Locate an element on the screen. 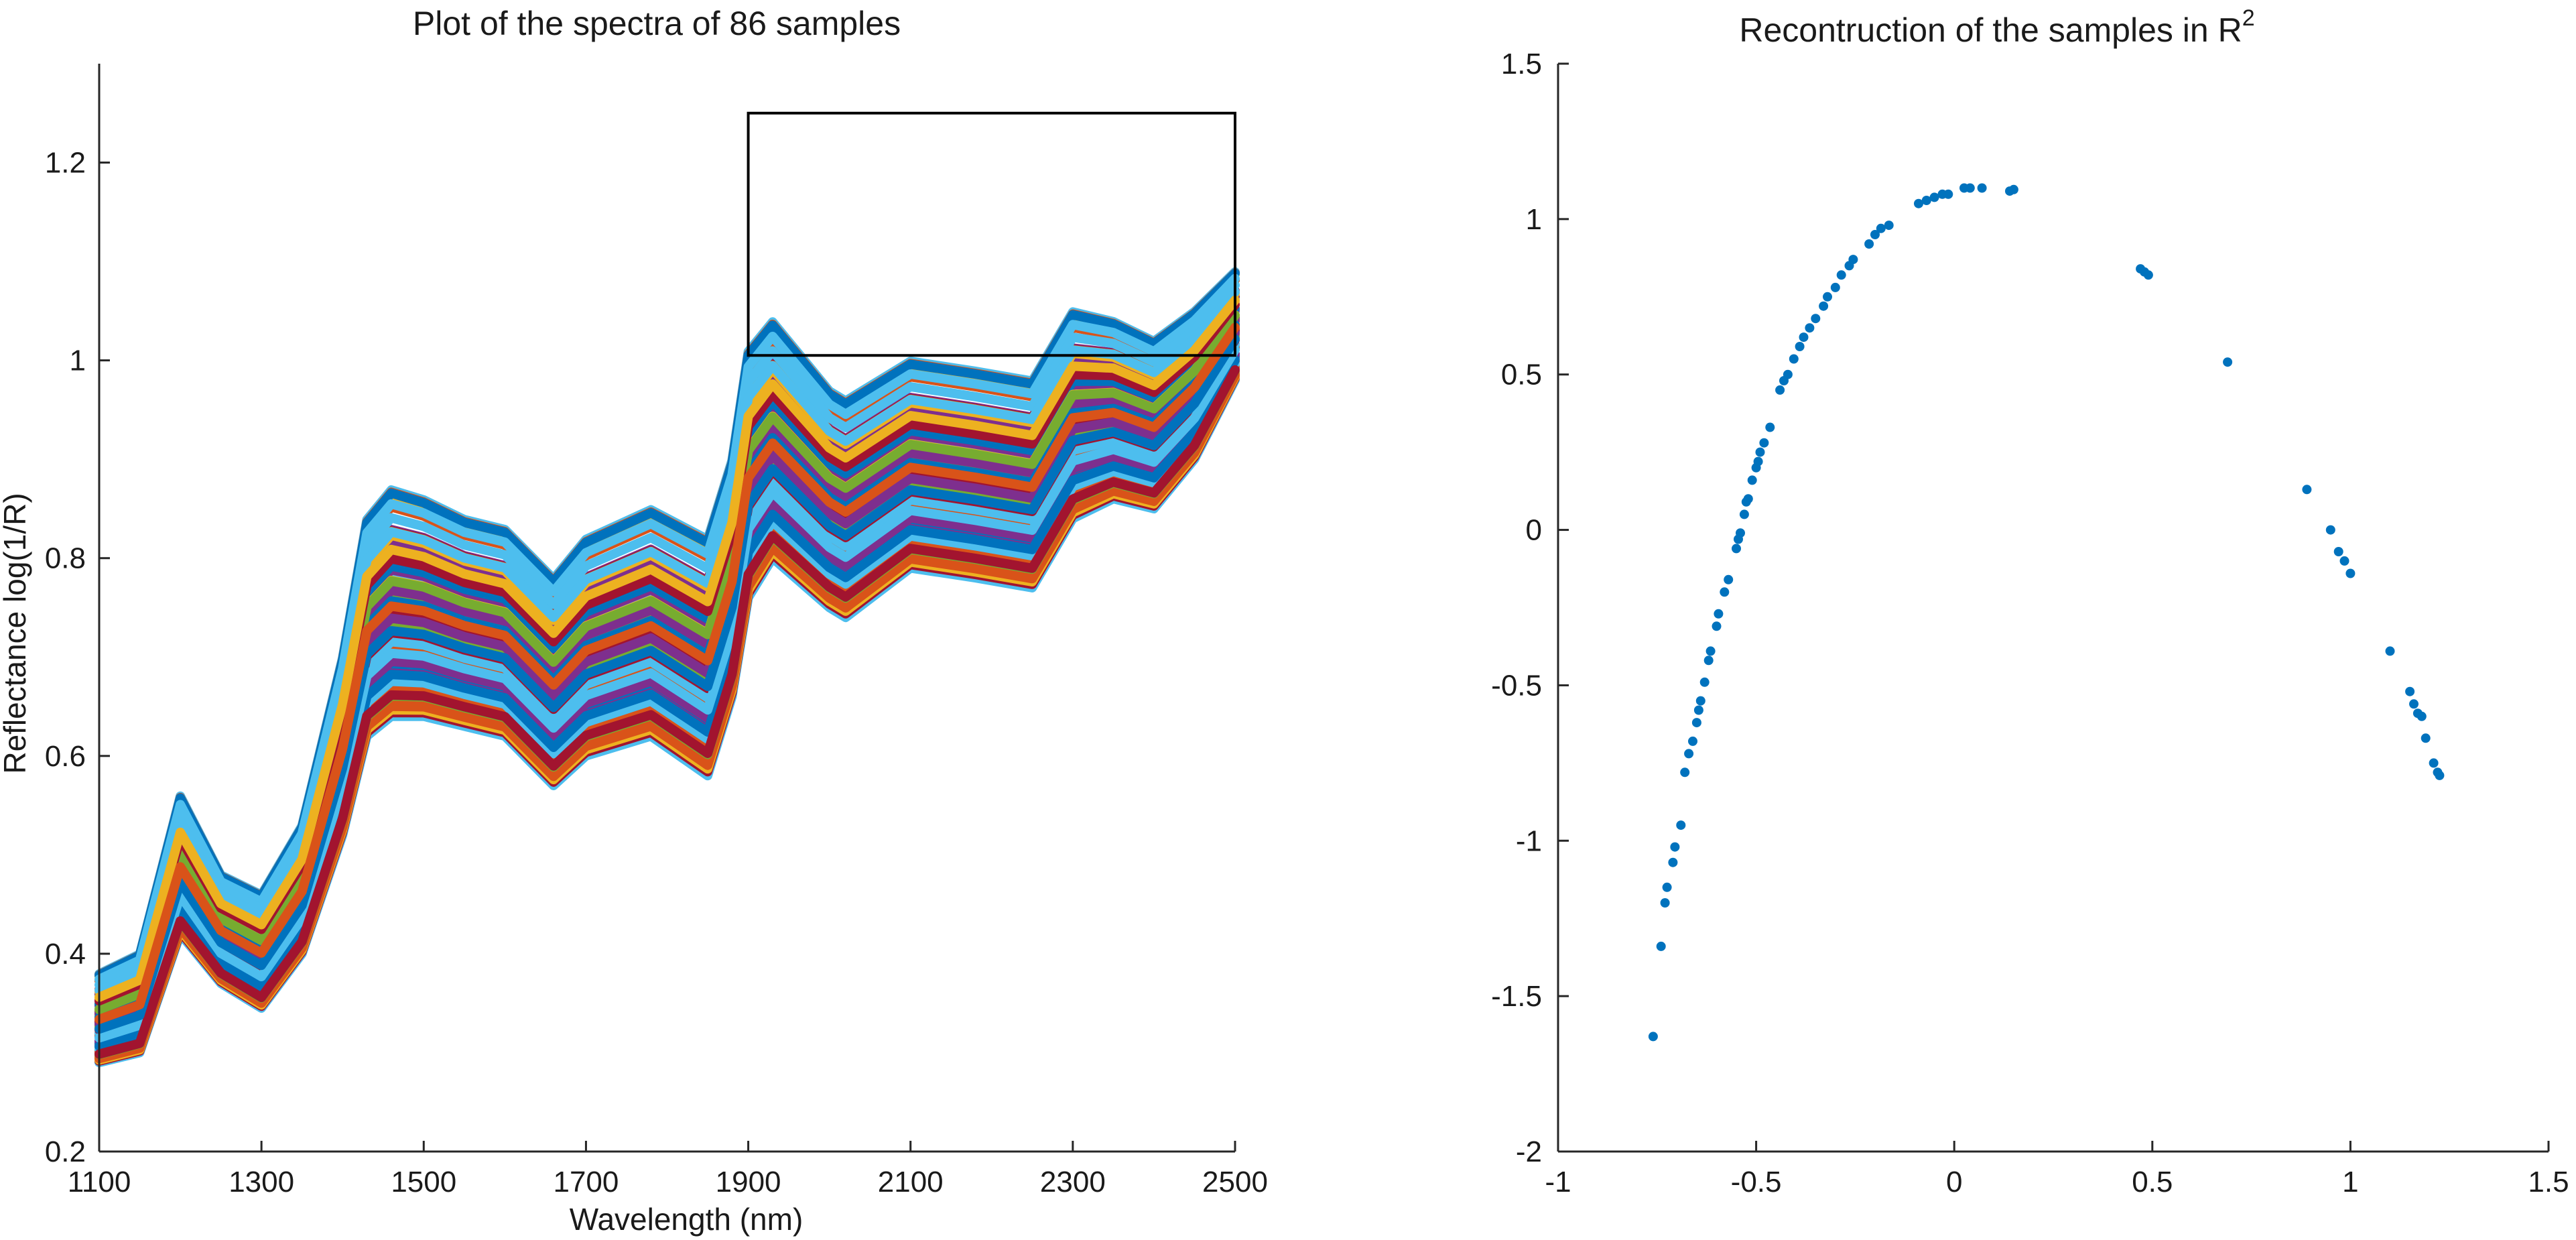  spectra-y-tick-label: 1 is located at coordinates (78, 361).